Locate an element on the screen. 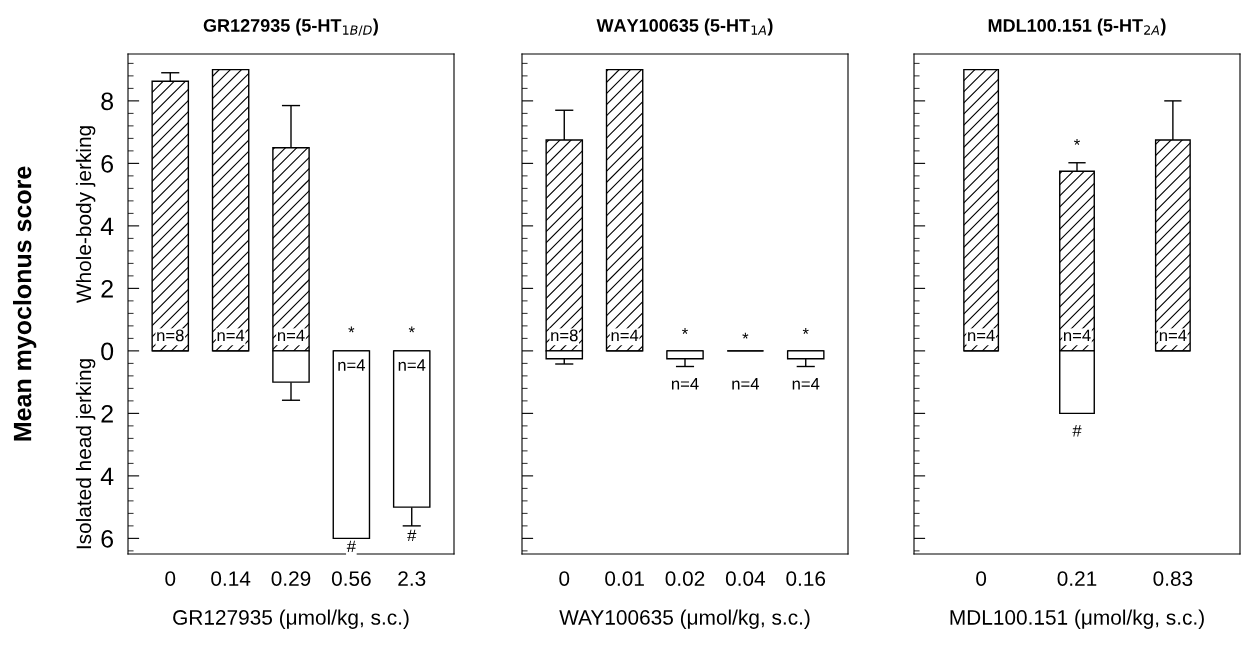  x-tick-label: 0.21 is located at coordinates (1077, 578).